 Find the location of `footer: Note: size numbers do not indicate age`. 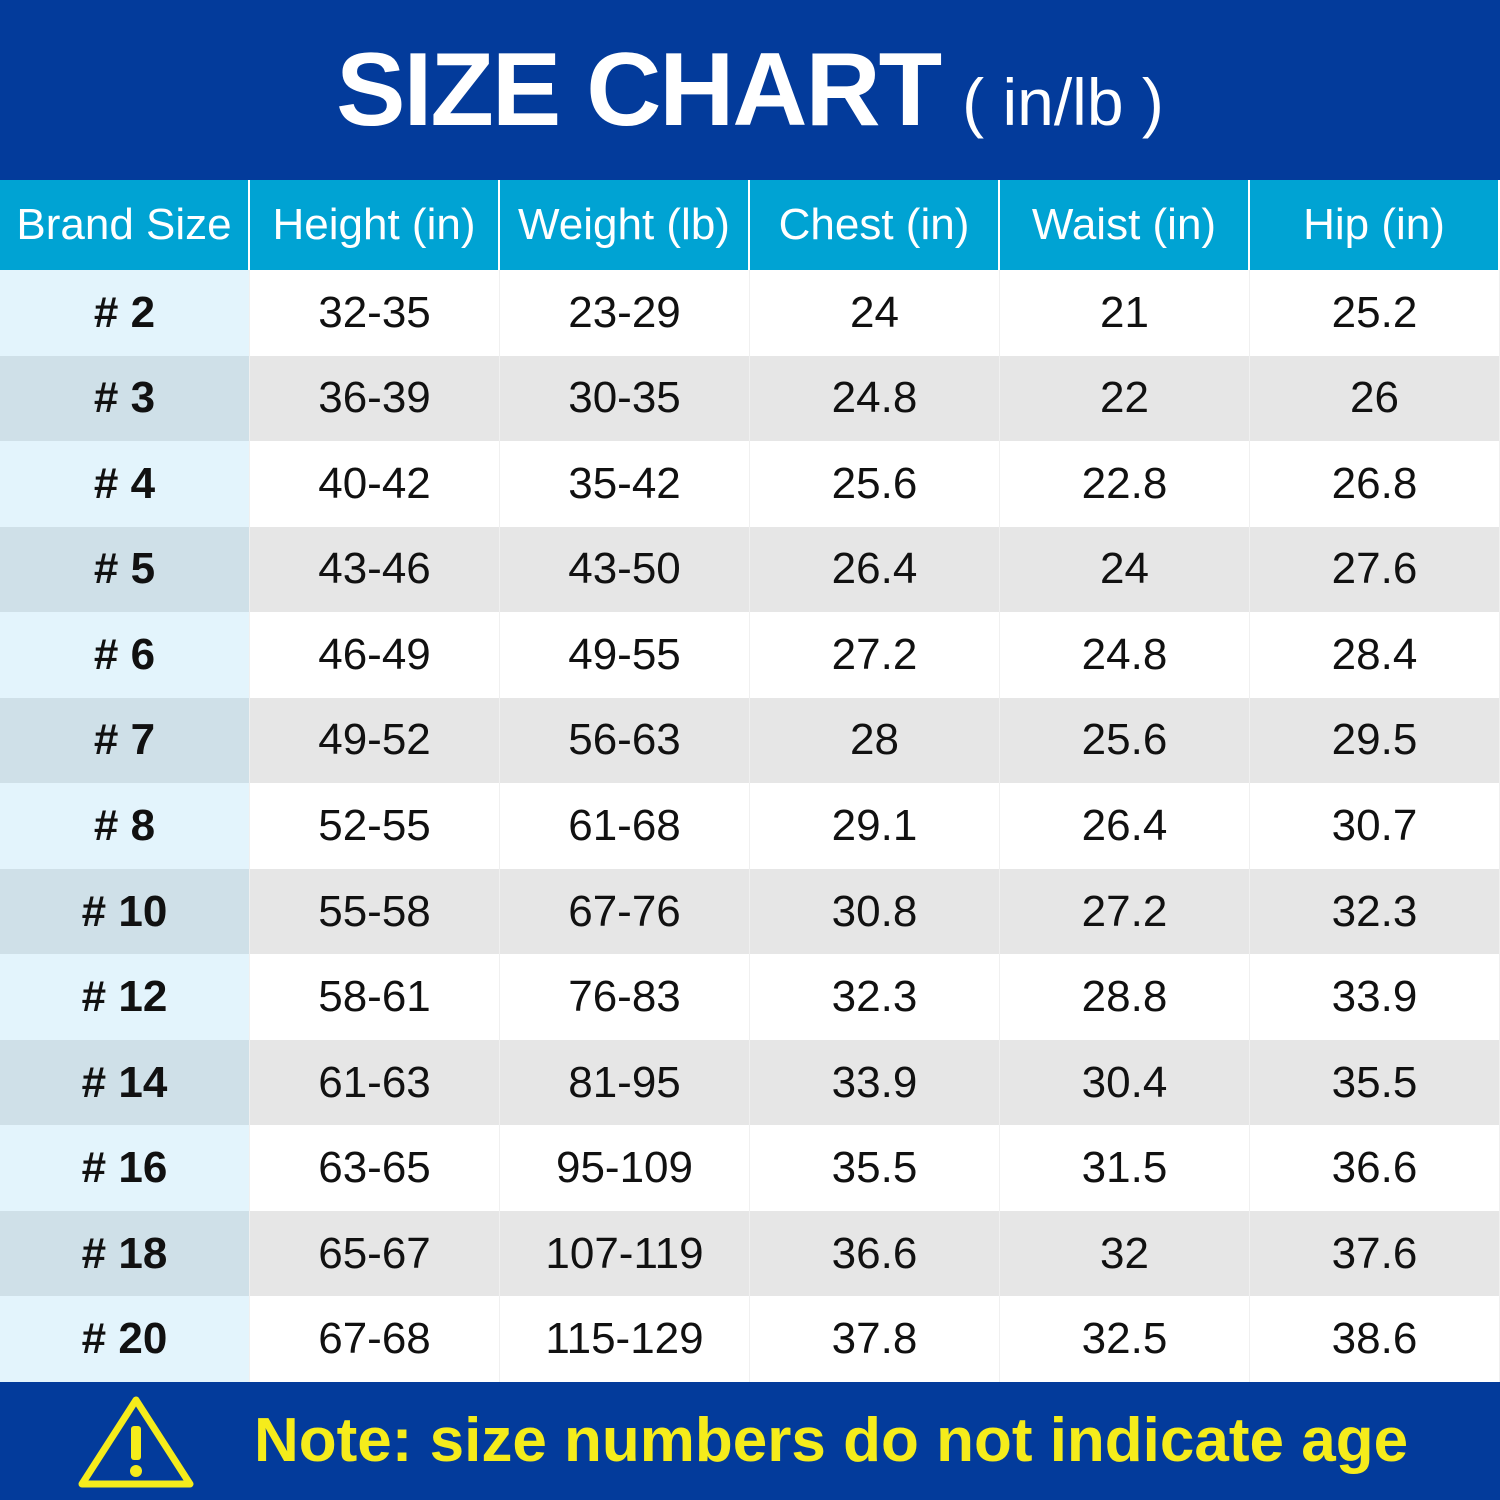

footer: Note: size numbers do not indicate age is located at coordinates (750, 1441).